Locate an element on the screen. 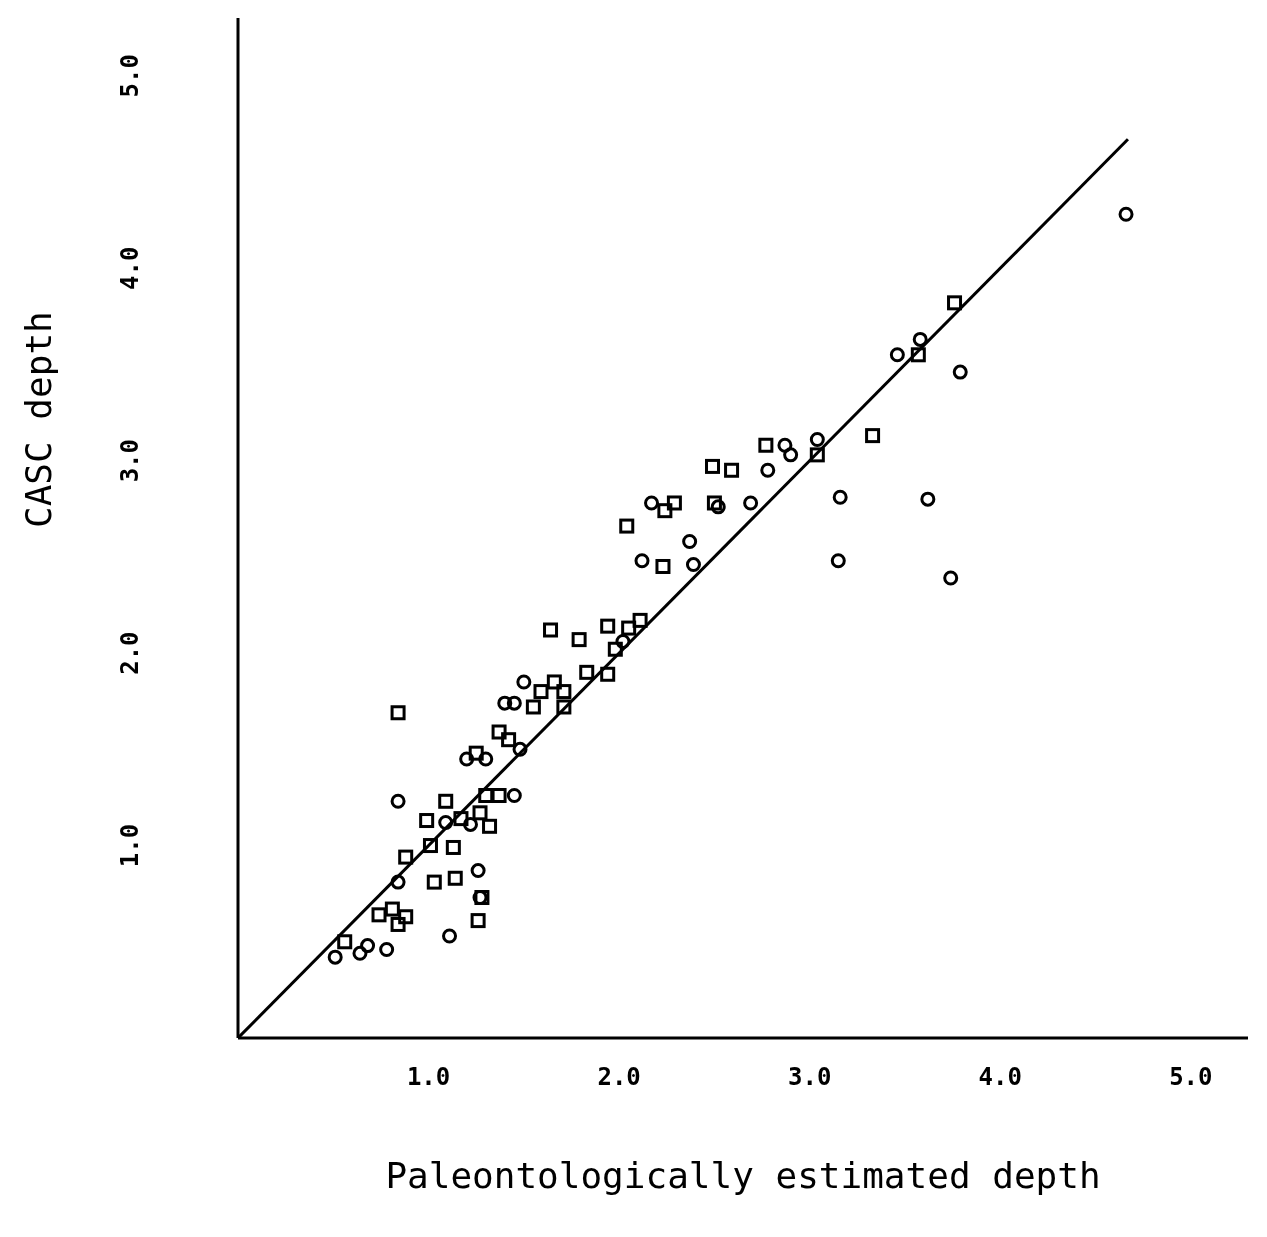  y-tick-label: 4.0 is located at coordinates (130, 268).